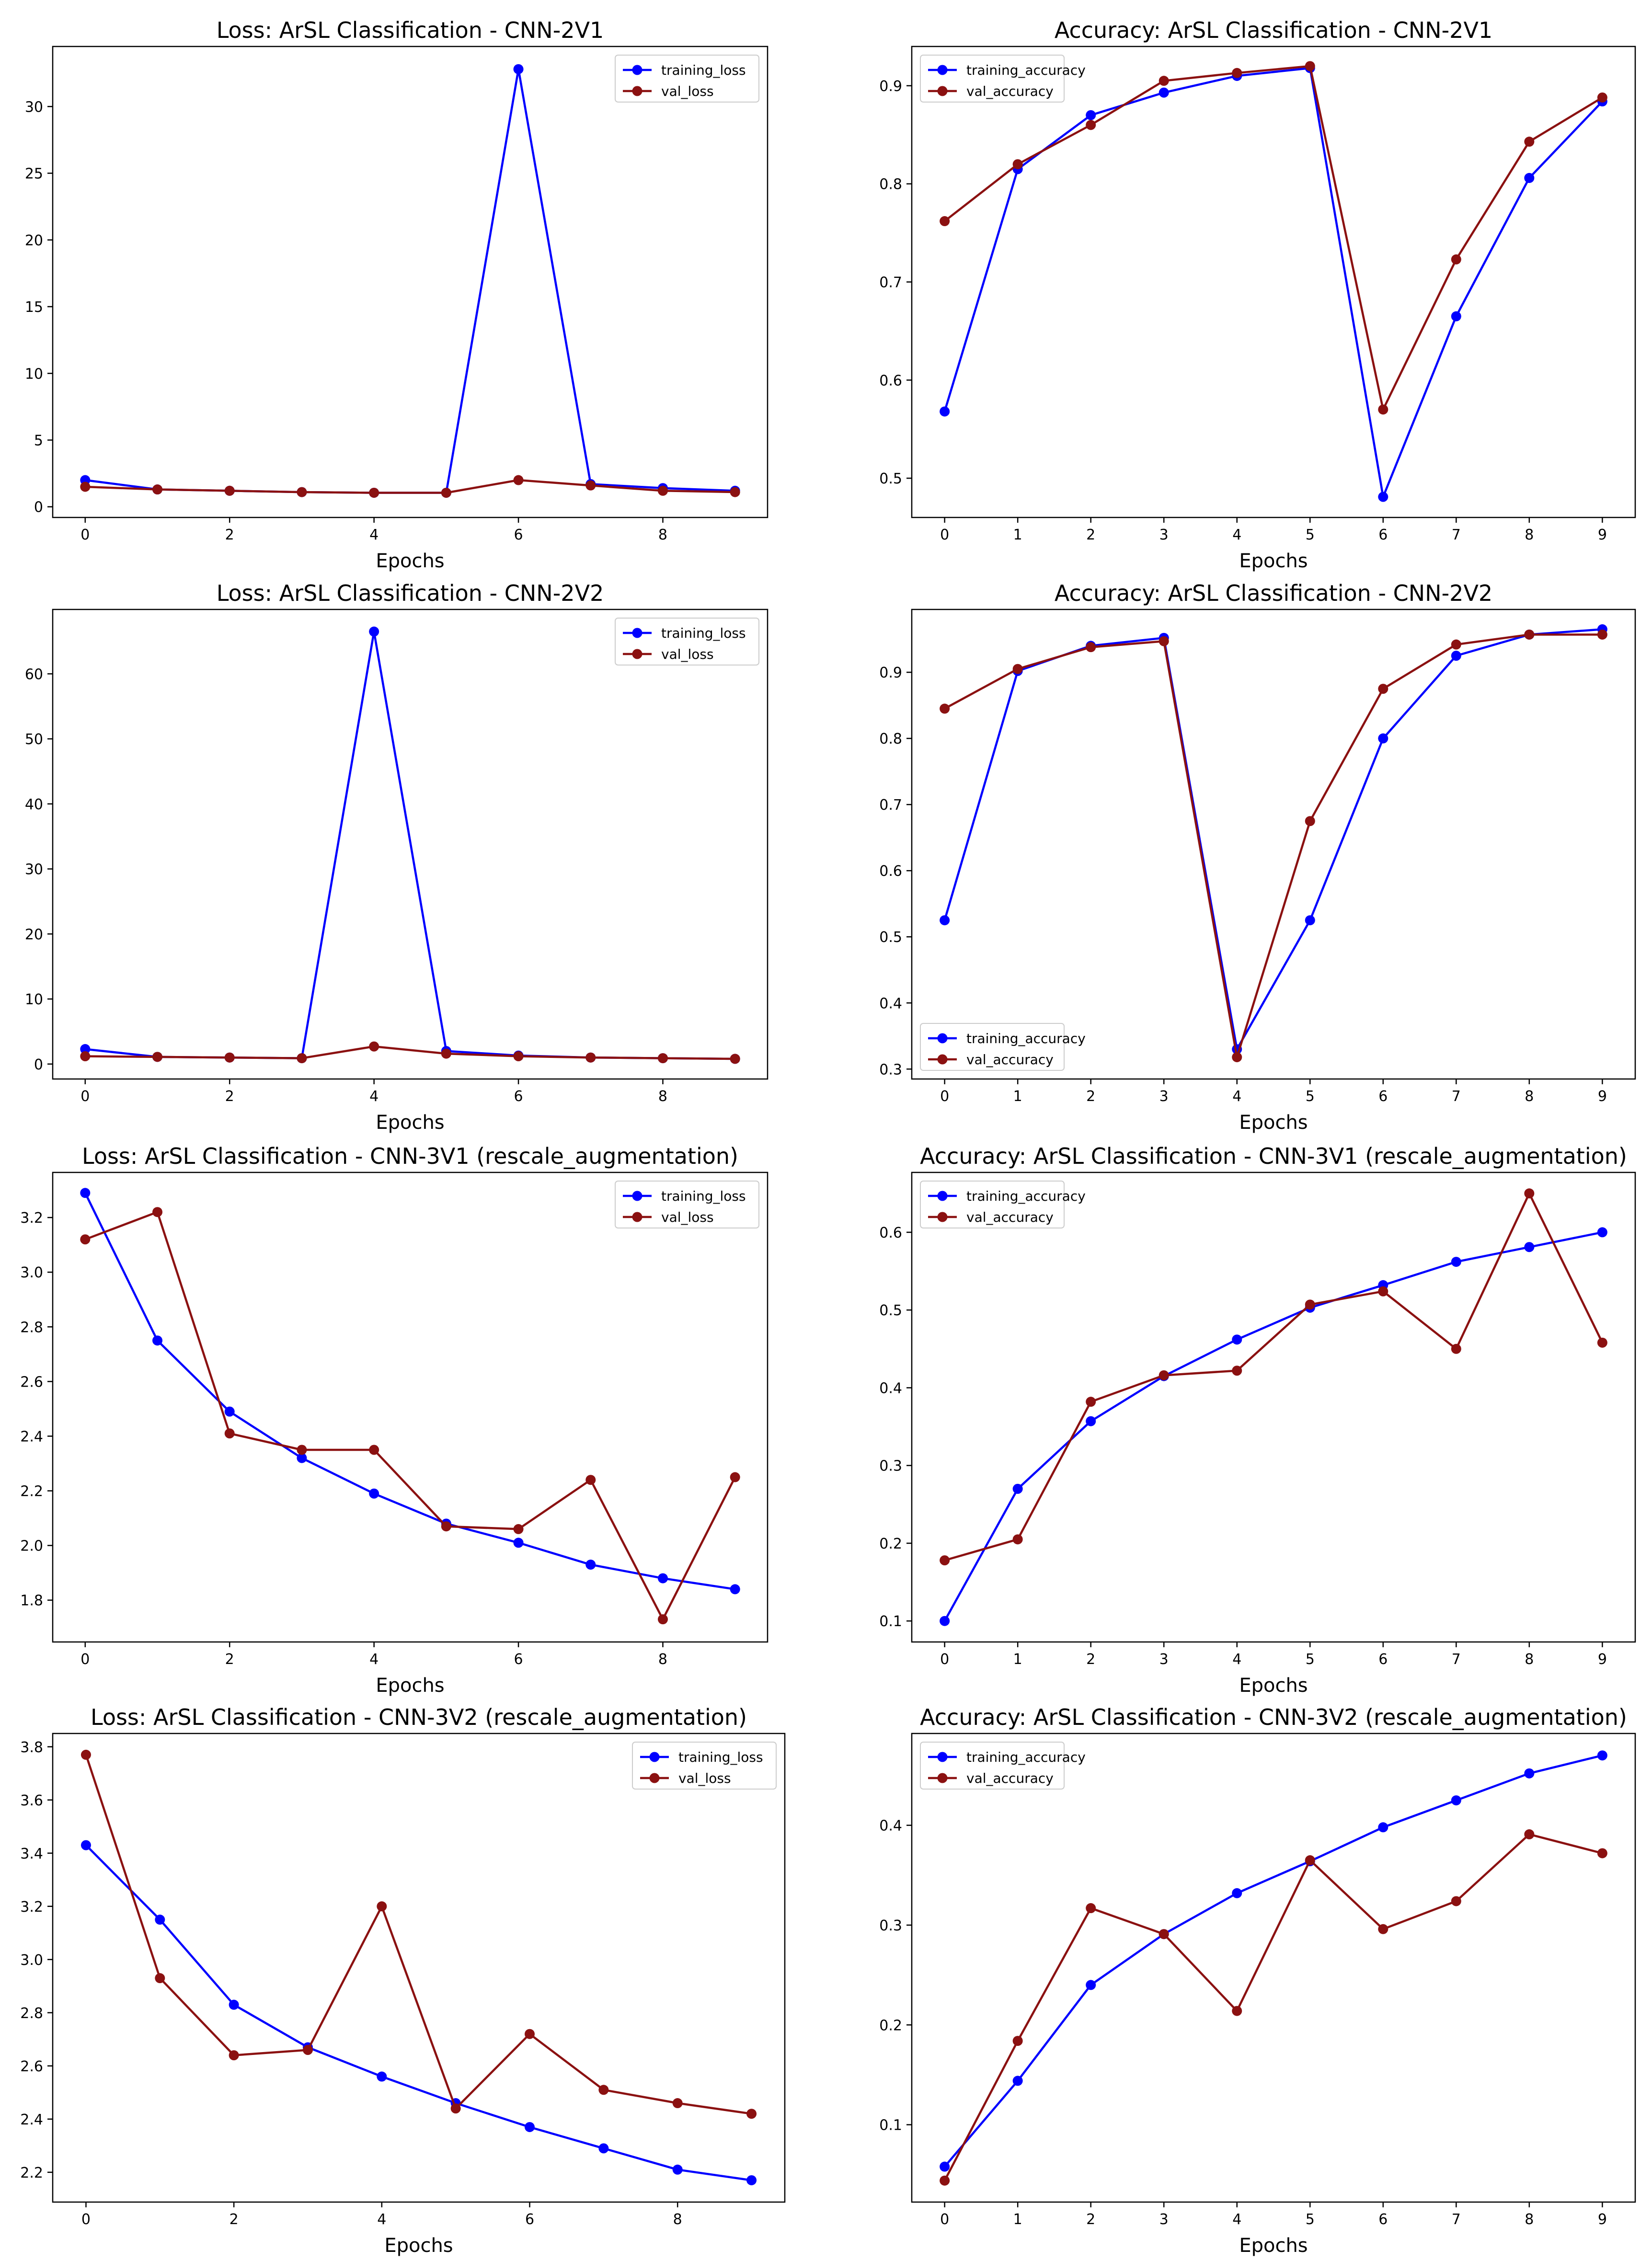  What do you see at coordinates (1026, 70) in the screenshot?
I see `legend-label: training_accuracy` at bounding box center [1026, 70].